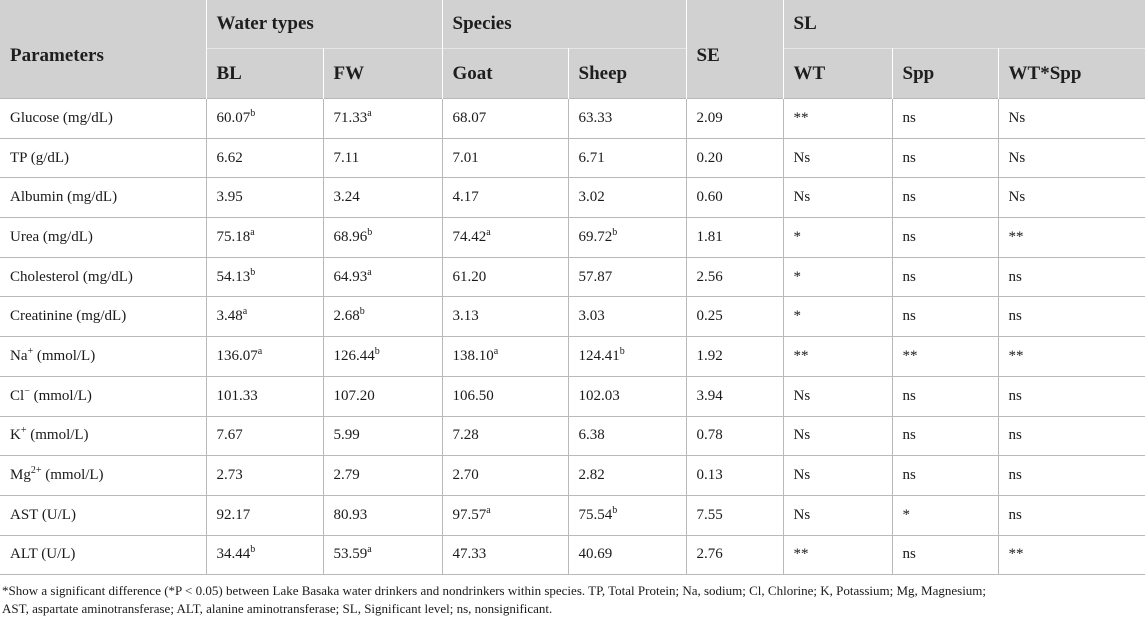 This screenshot has width=1145, height=621. I want to click on cell-sheep: 124.41b, so click(627, 356).